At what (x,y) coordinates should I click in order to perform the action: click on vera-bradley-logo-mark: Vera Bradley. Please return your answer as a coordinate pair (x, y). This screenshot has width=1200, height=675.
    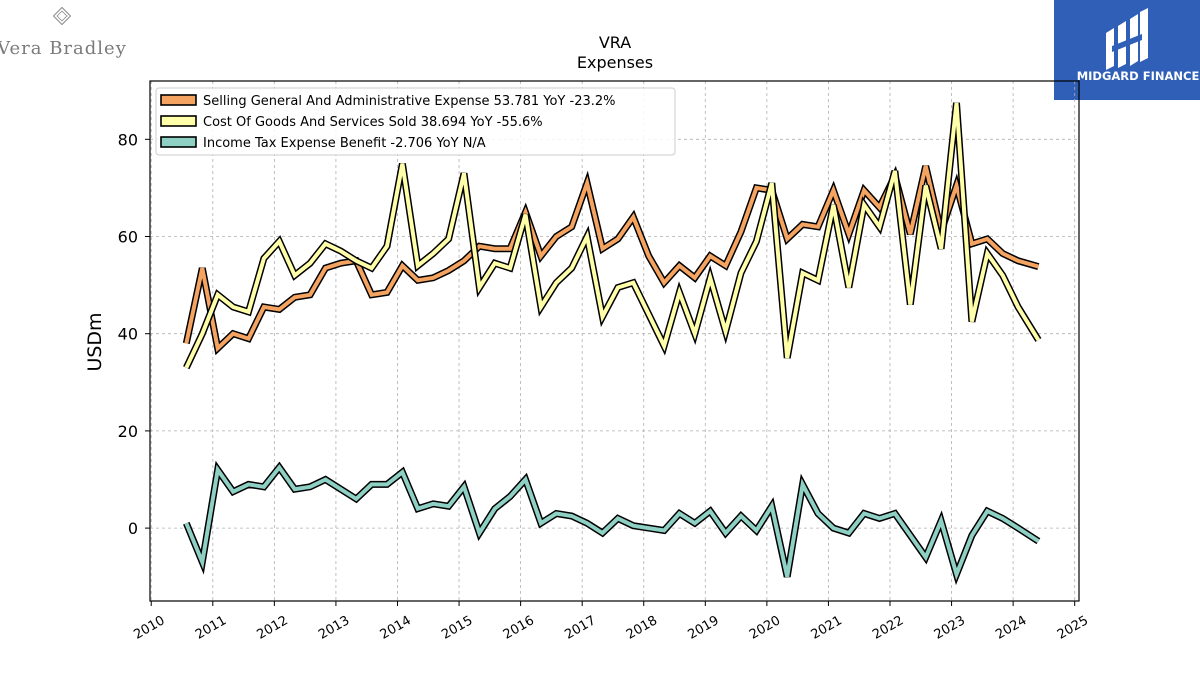
    Looking at the image, I should click on (63, 32).